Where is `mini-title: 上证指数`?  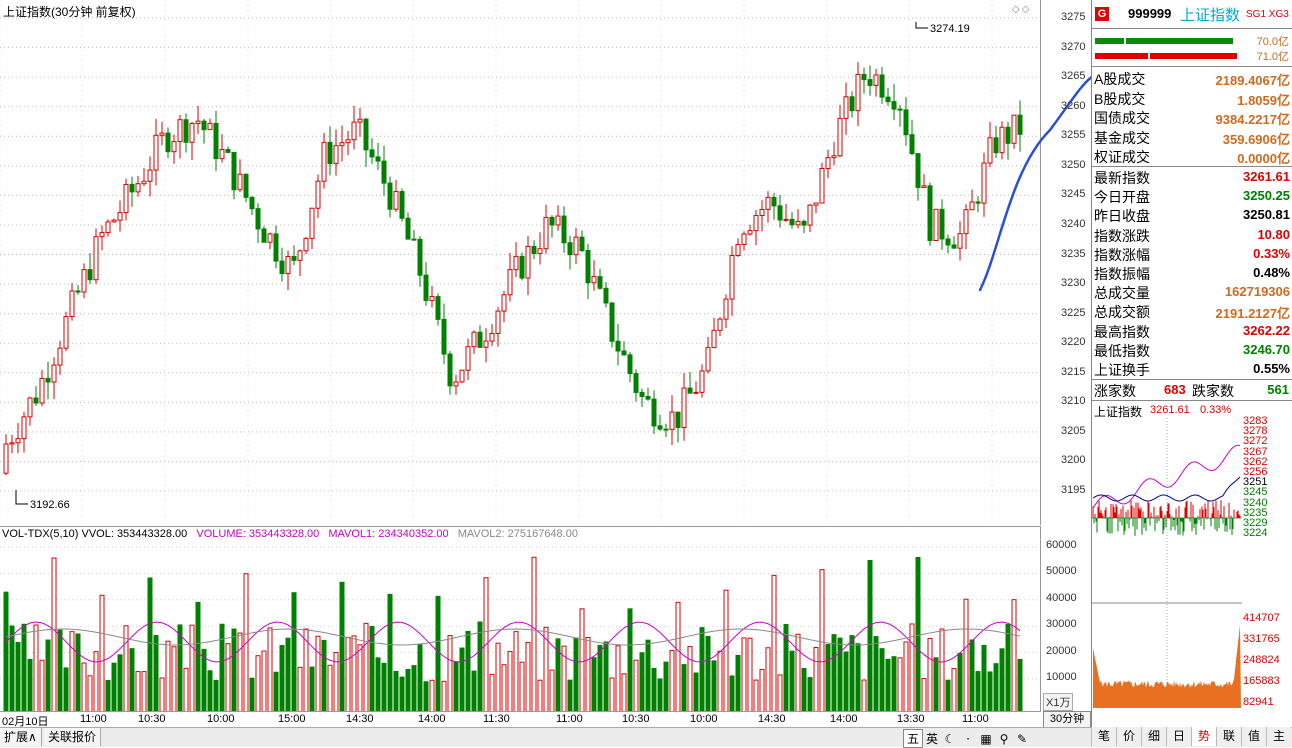 mini-title: 上证指数 is located at coordinates (1118, 412).